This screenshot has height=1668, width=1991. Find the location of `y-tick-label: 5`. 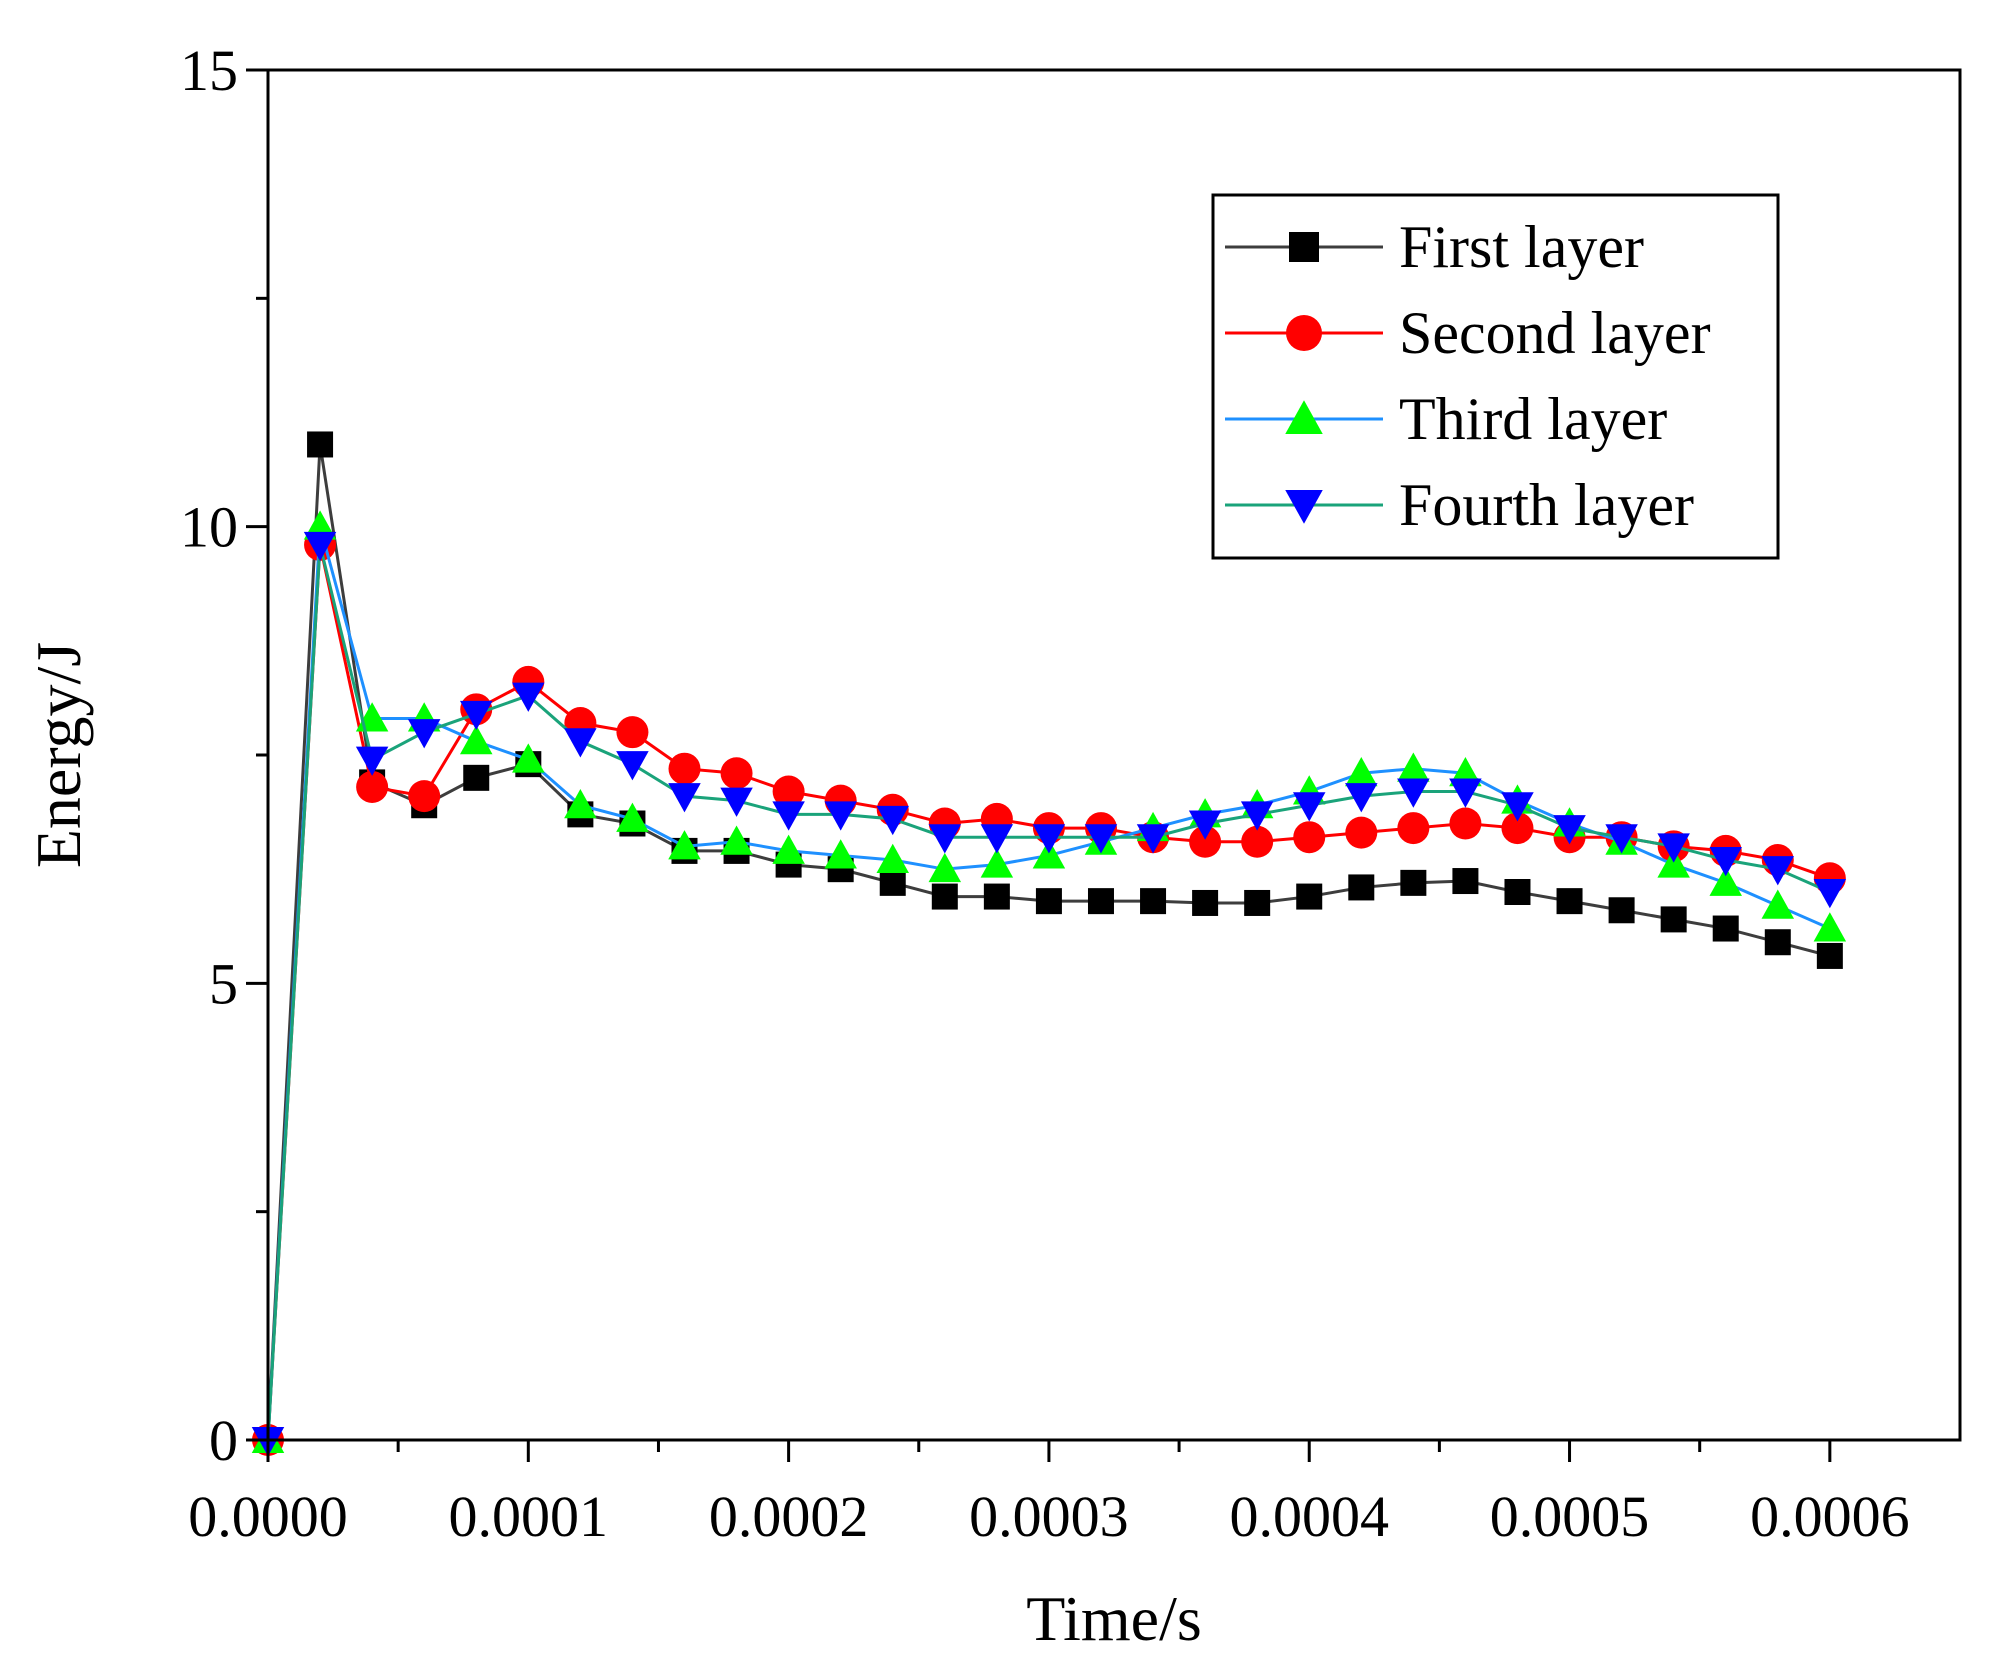

y-tick-label: 5 is located at coordinates (223, 983).